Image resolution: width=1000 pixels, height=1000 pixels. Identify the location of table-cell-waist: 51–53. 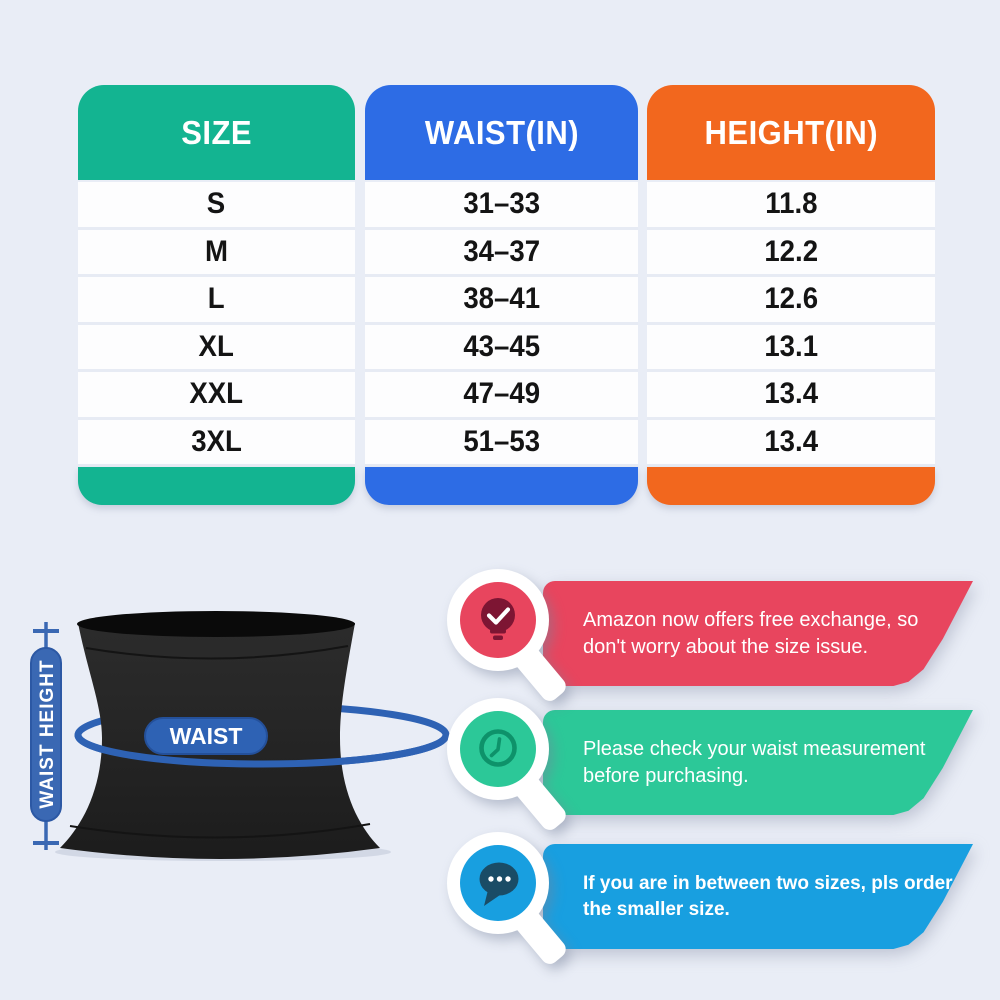
(501, 443).